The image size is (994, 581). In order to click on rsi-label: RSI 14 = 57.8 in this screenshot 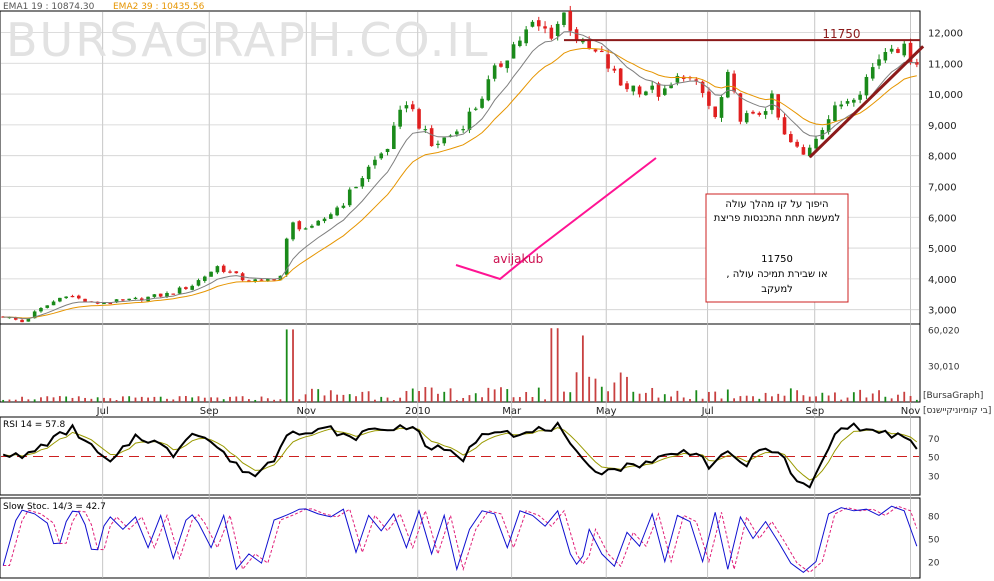, I will do `click(34, 425)`.